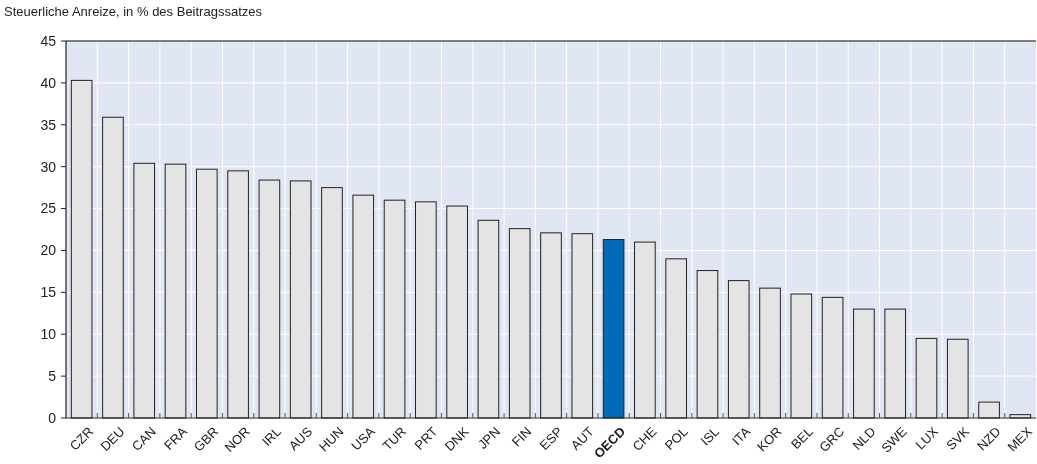  Describe the element at coordinates (176, 438) in the screenshot. I see `x-tick-label: FRA` at that location.